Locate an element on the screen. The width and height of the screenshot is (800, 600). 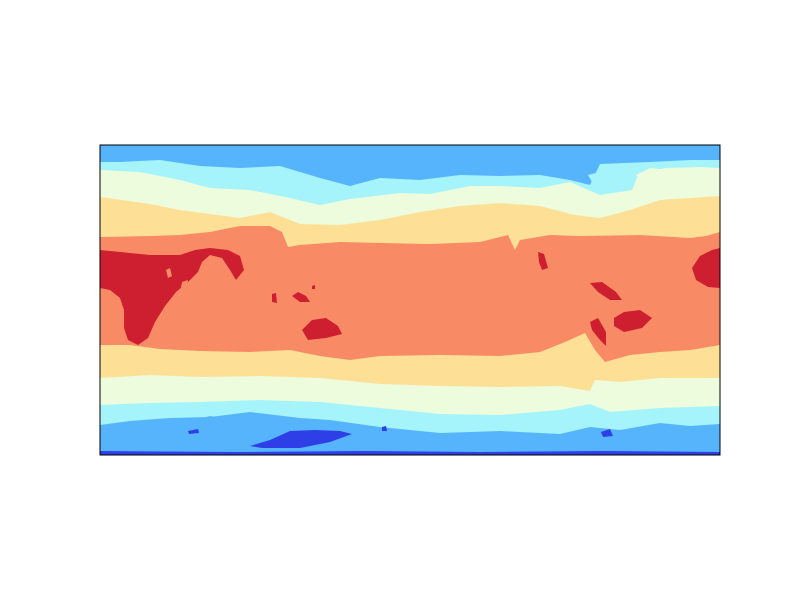
green-patch-north is located at coordinates (655, 178).